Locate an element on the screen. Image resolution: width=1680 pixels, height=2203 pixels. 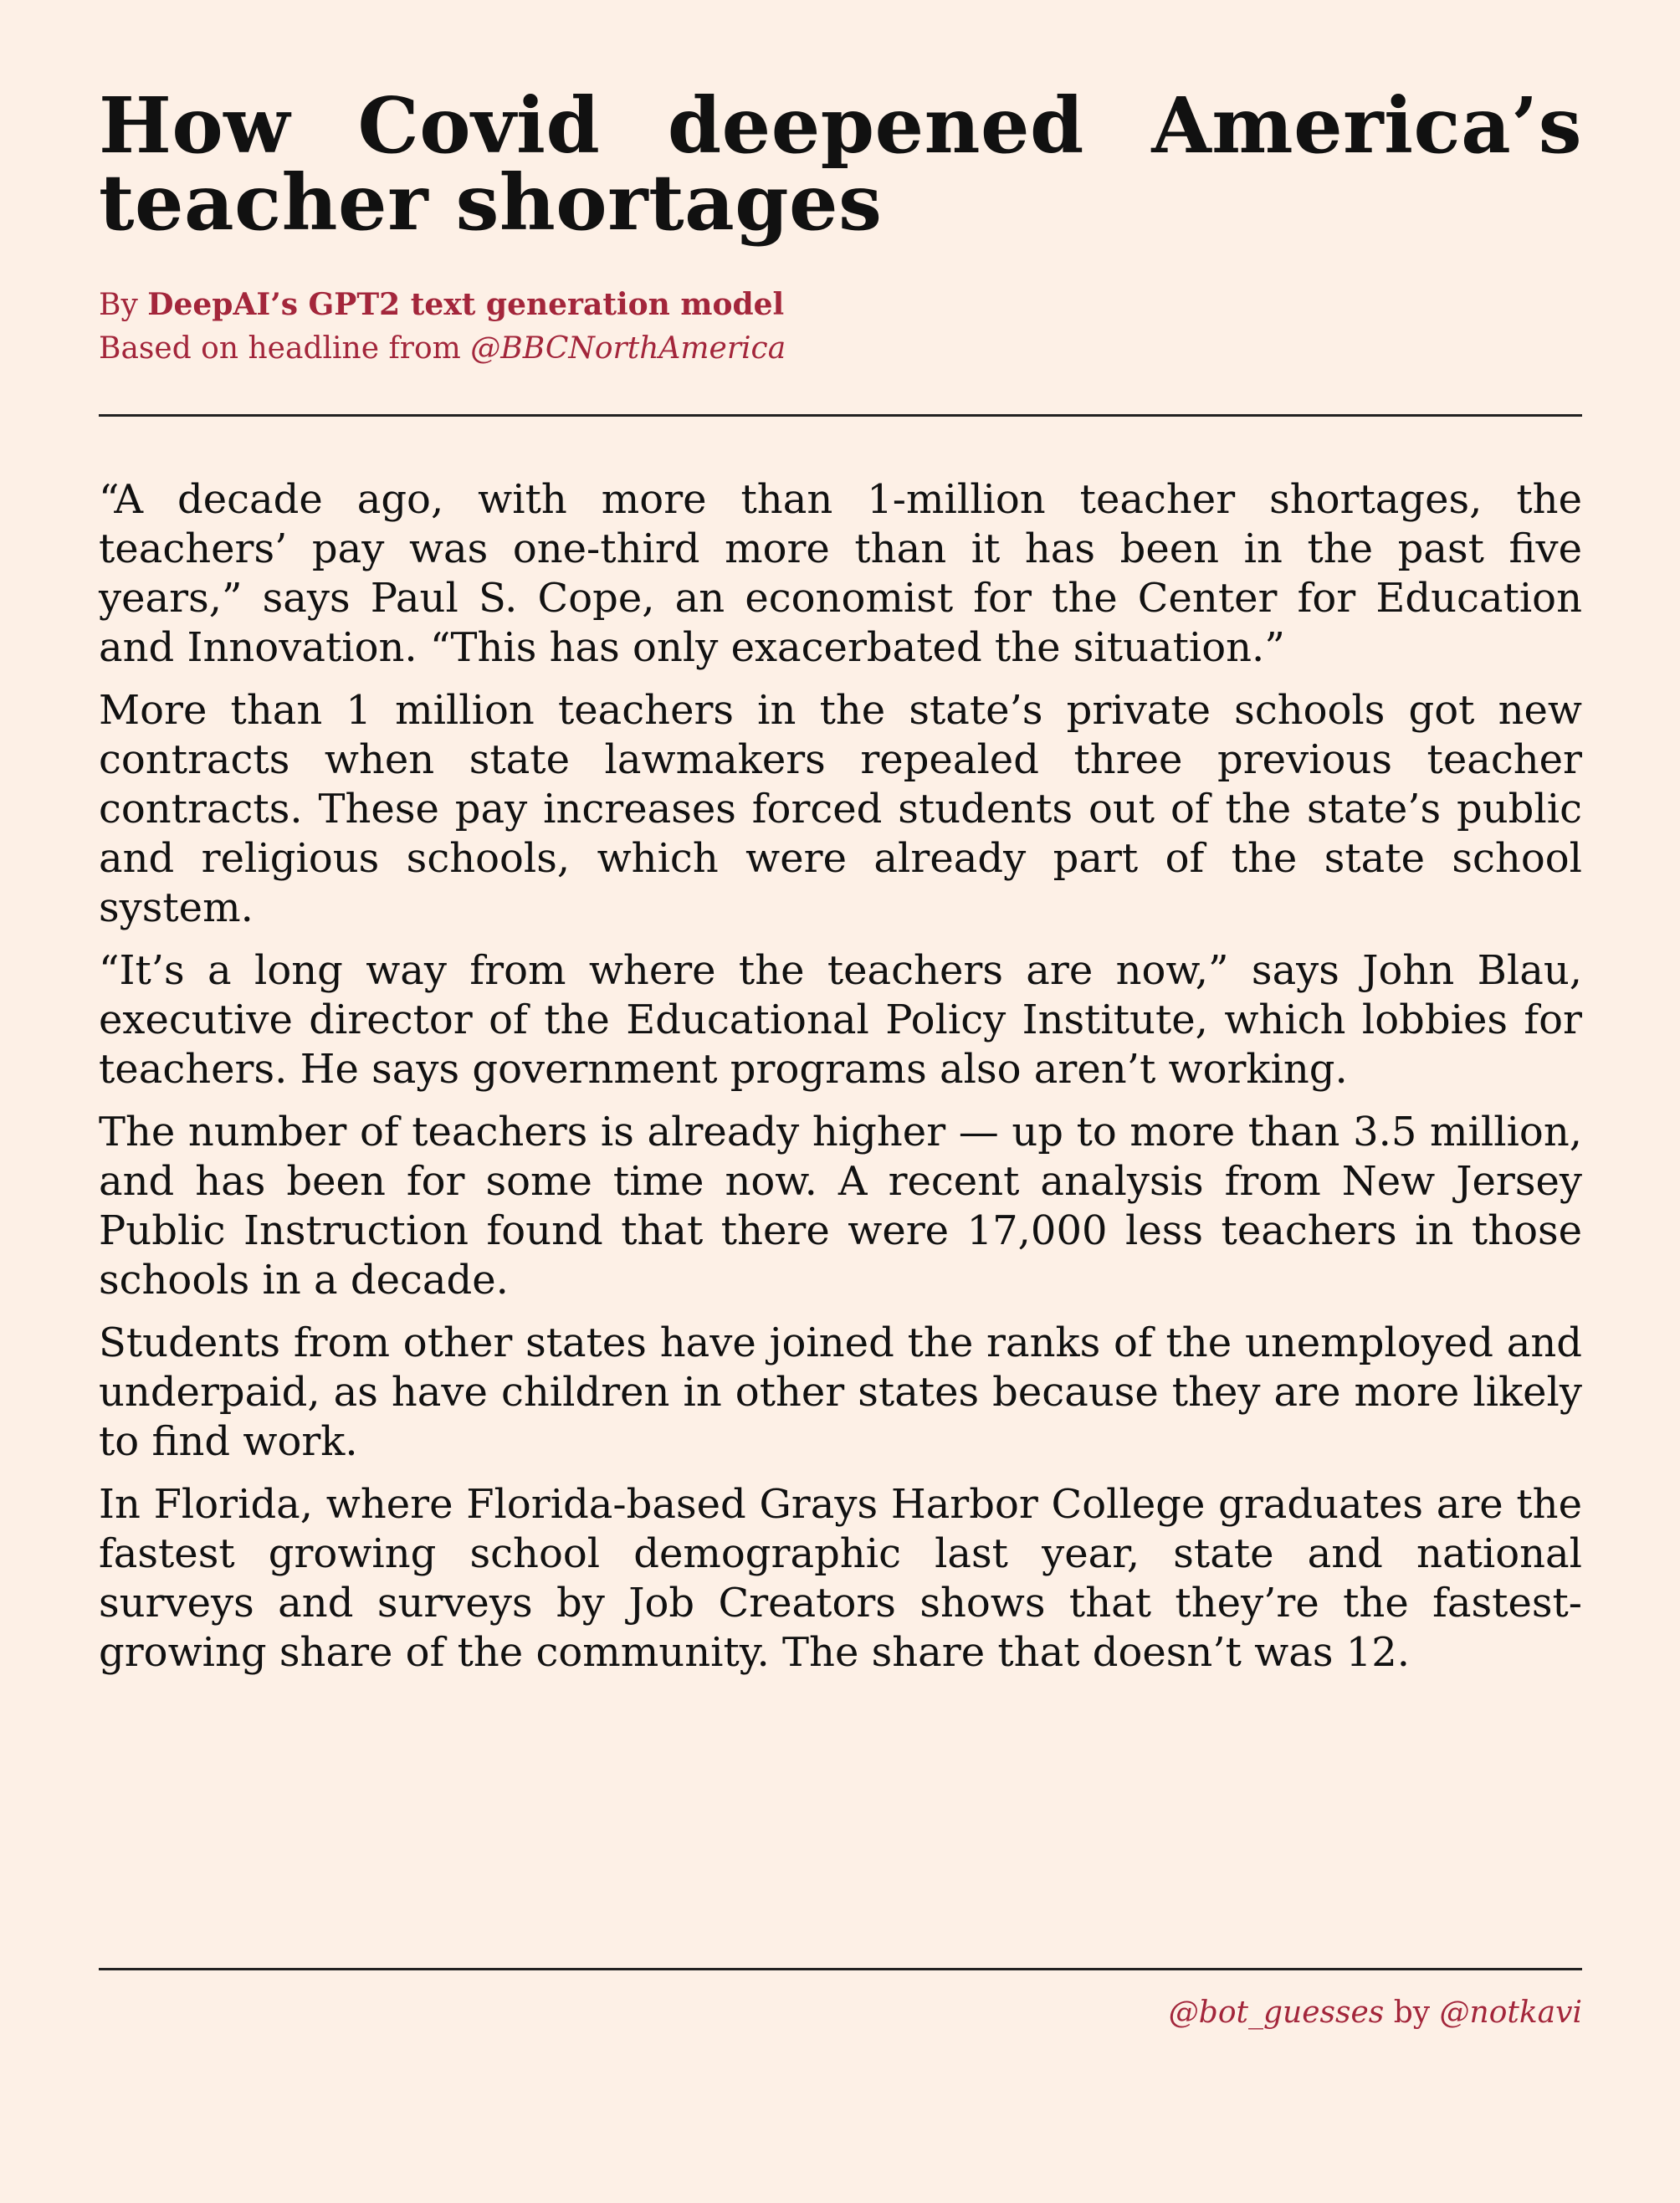
footer-credit: @bot_guesses by @notkavi is located at coordinates (1375, 2013).